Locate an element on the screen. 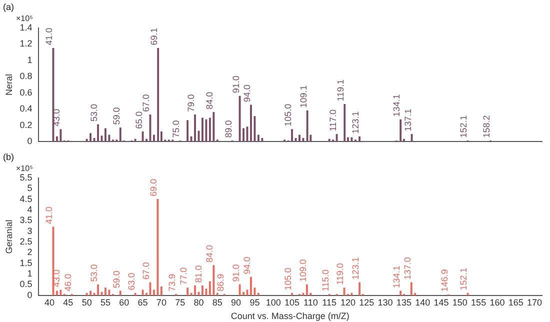  x-tick-label: 70 is located at coordinates (161, 302).